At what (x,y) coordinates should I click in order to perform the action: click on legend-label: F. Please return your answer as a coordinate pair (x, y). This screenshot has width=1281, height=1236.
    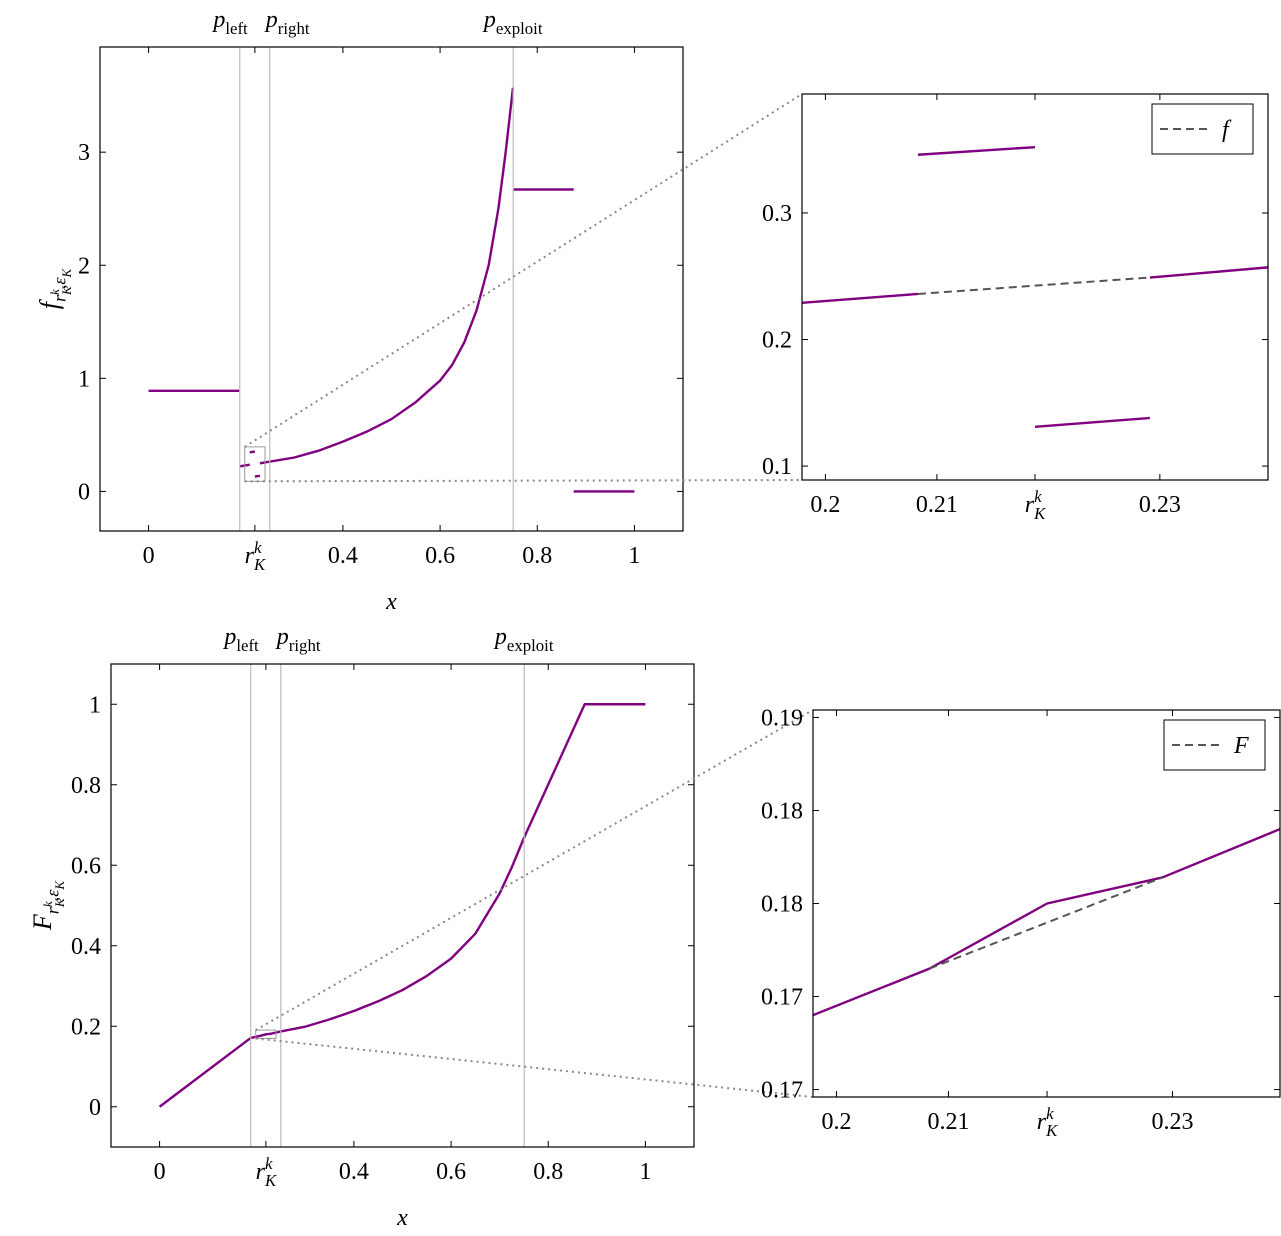
    Looking at the image, I should click on (1241, 746).